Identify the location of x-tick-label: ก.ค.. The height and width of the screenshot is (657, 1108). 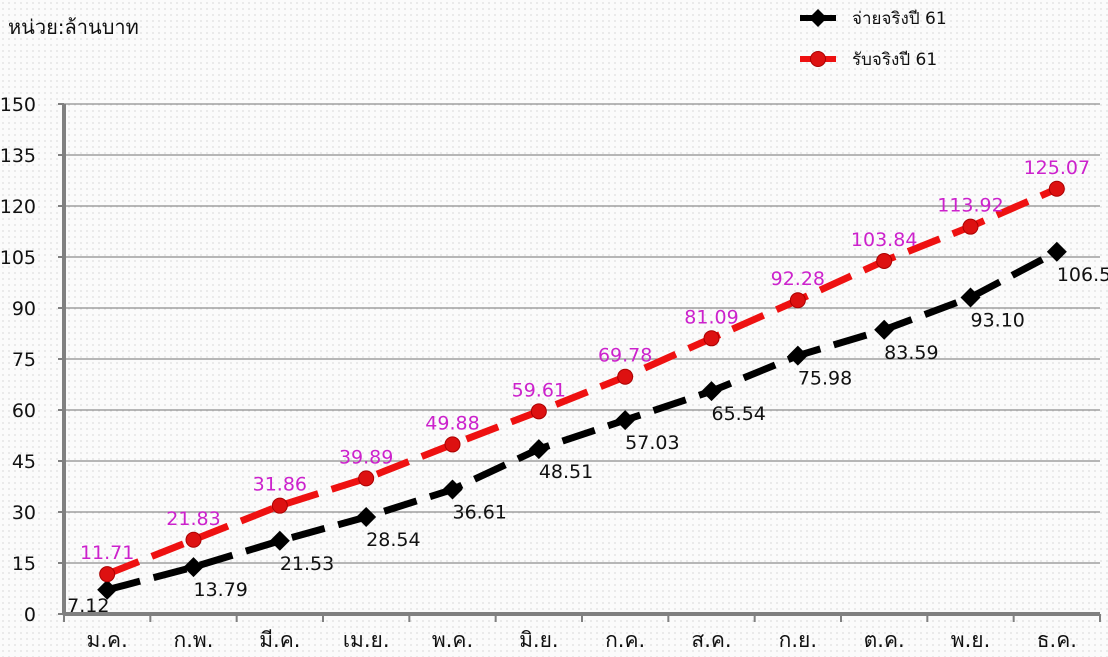
(625, 640).